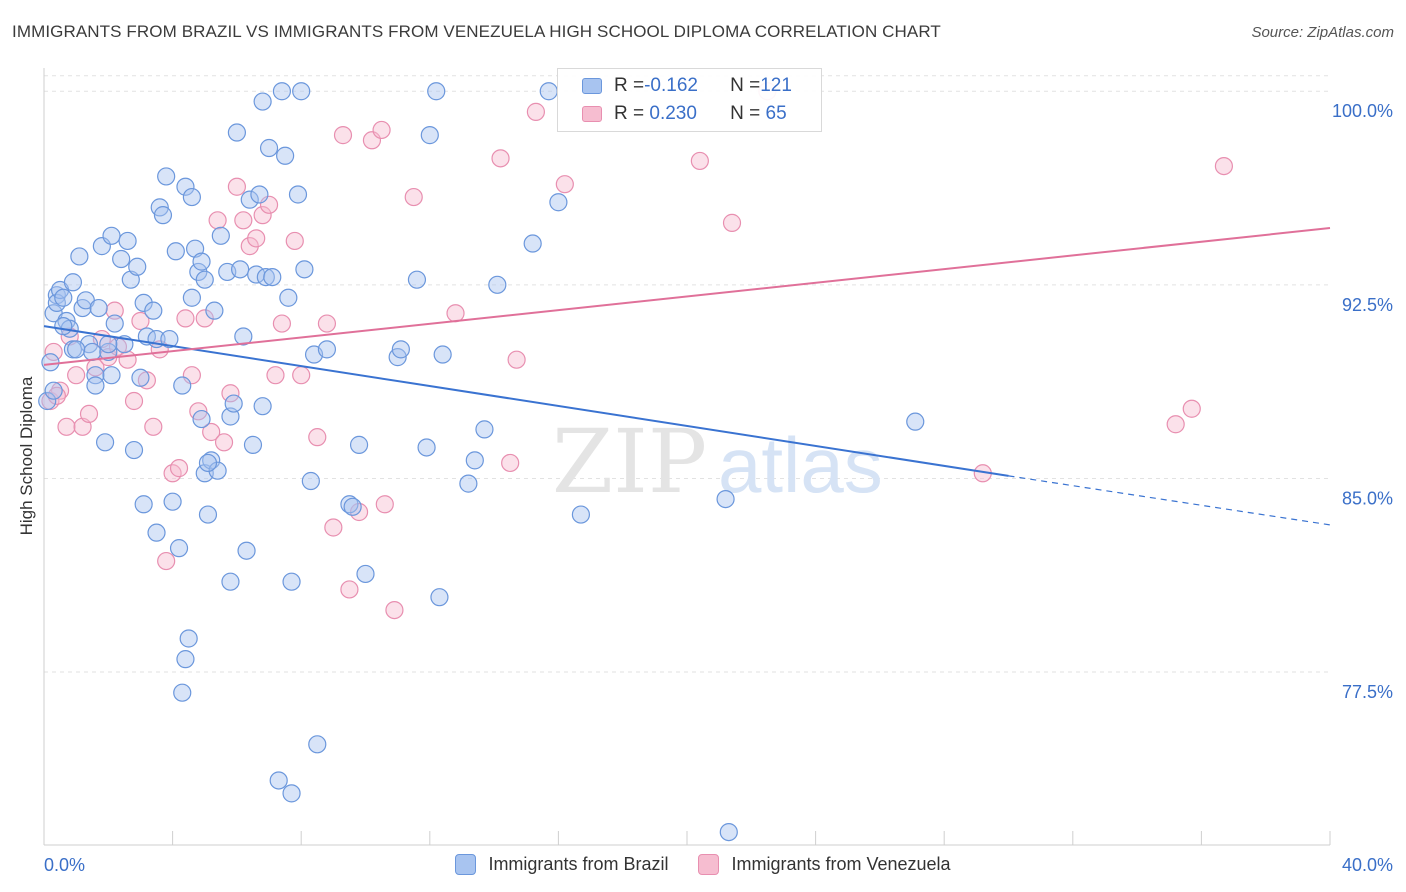 The width and height of the screenshot is (1406, 892). What do you see at coordinates (1367, 692) in the screenshot?
I see `y-tick-label: 77.5%` at bounding box center [1367, 692].